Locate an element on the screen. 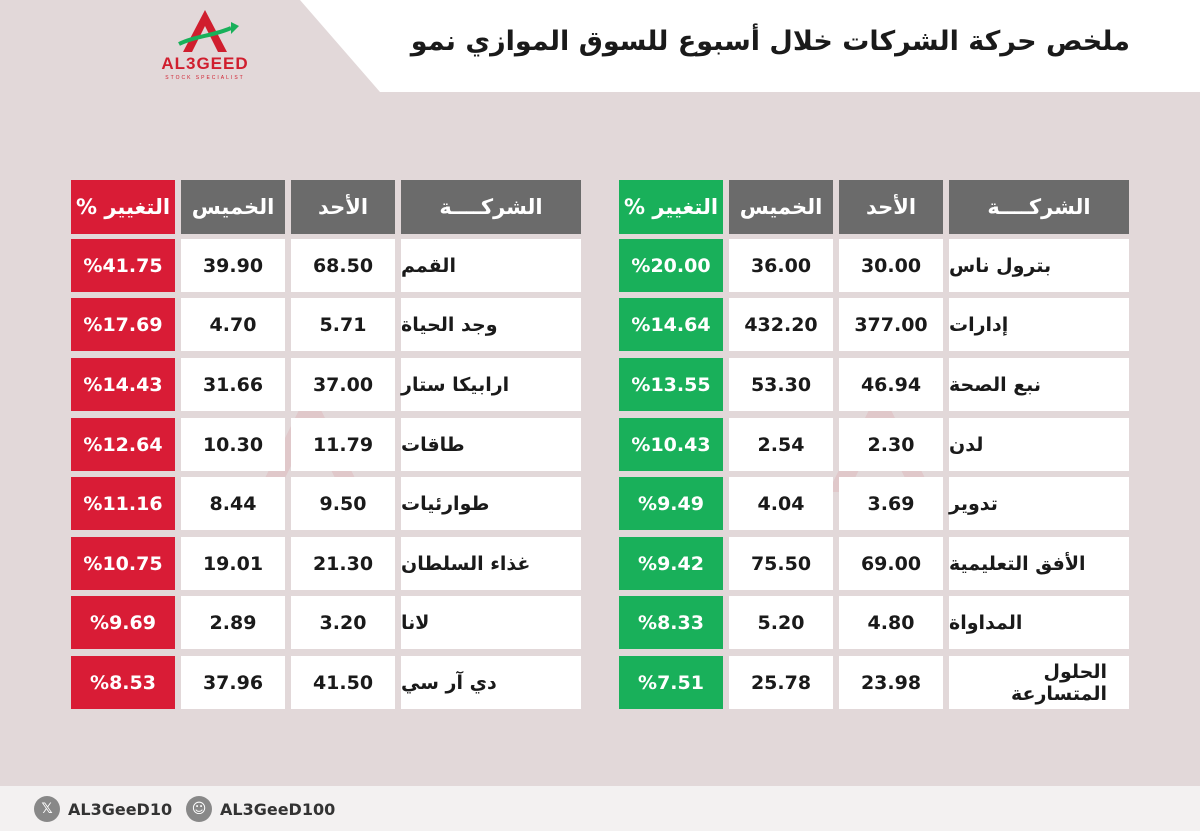  snapchat-handle: AL3GeeD100 is located at coordinates (278, 809).